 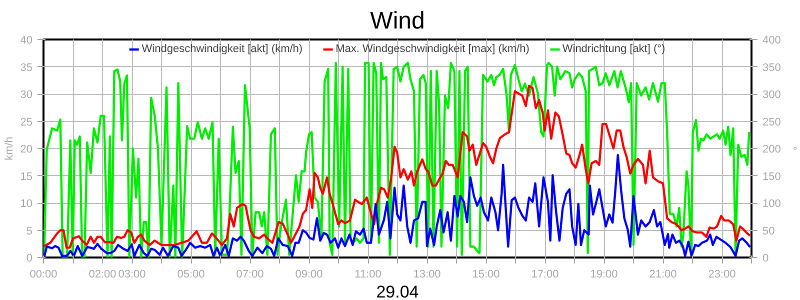 I want to click on y2-tick-label: 50, so click(x=768, y=231).